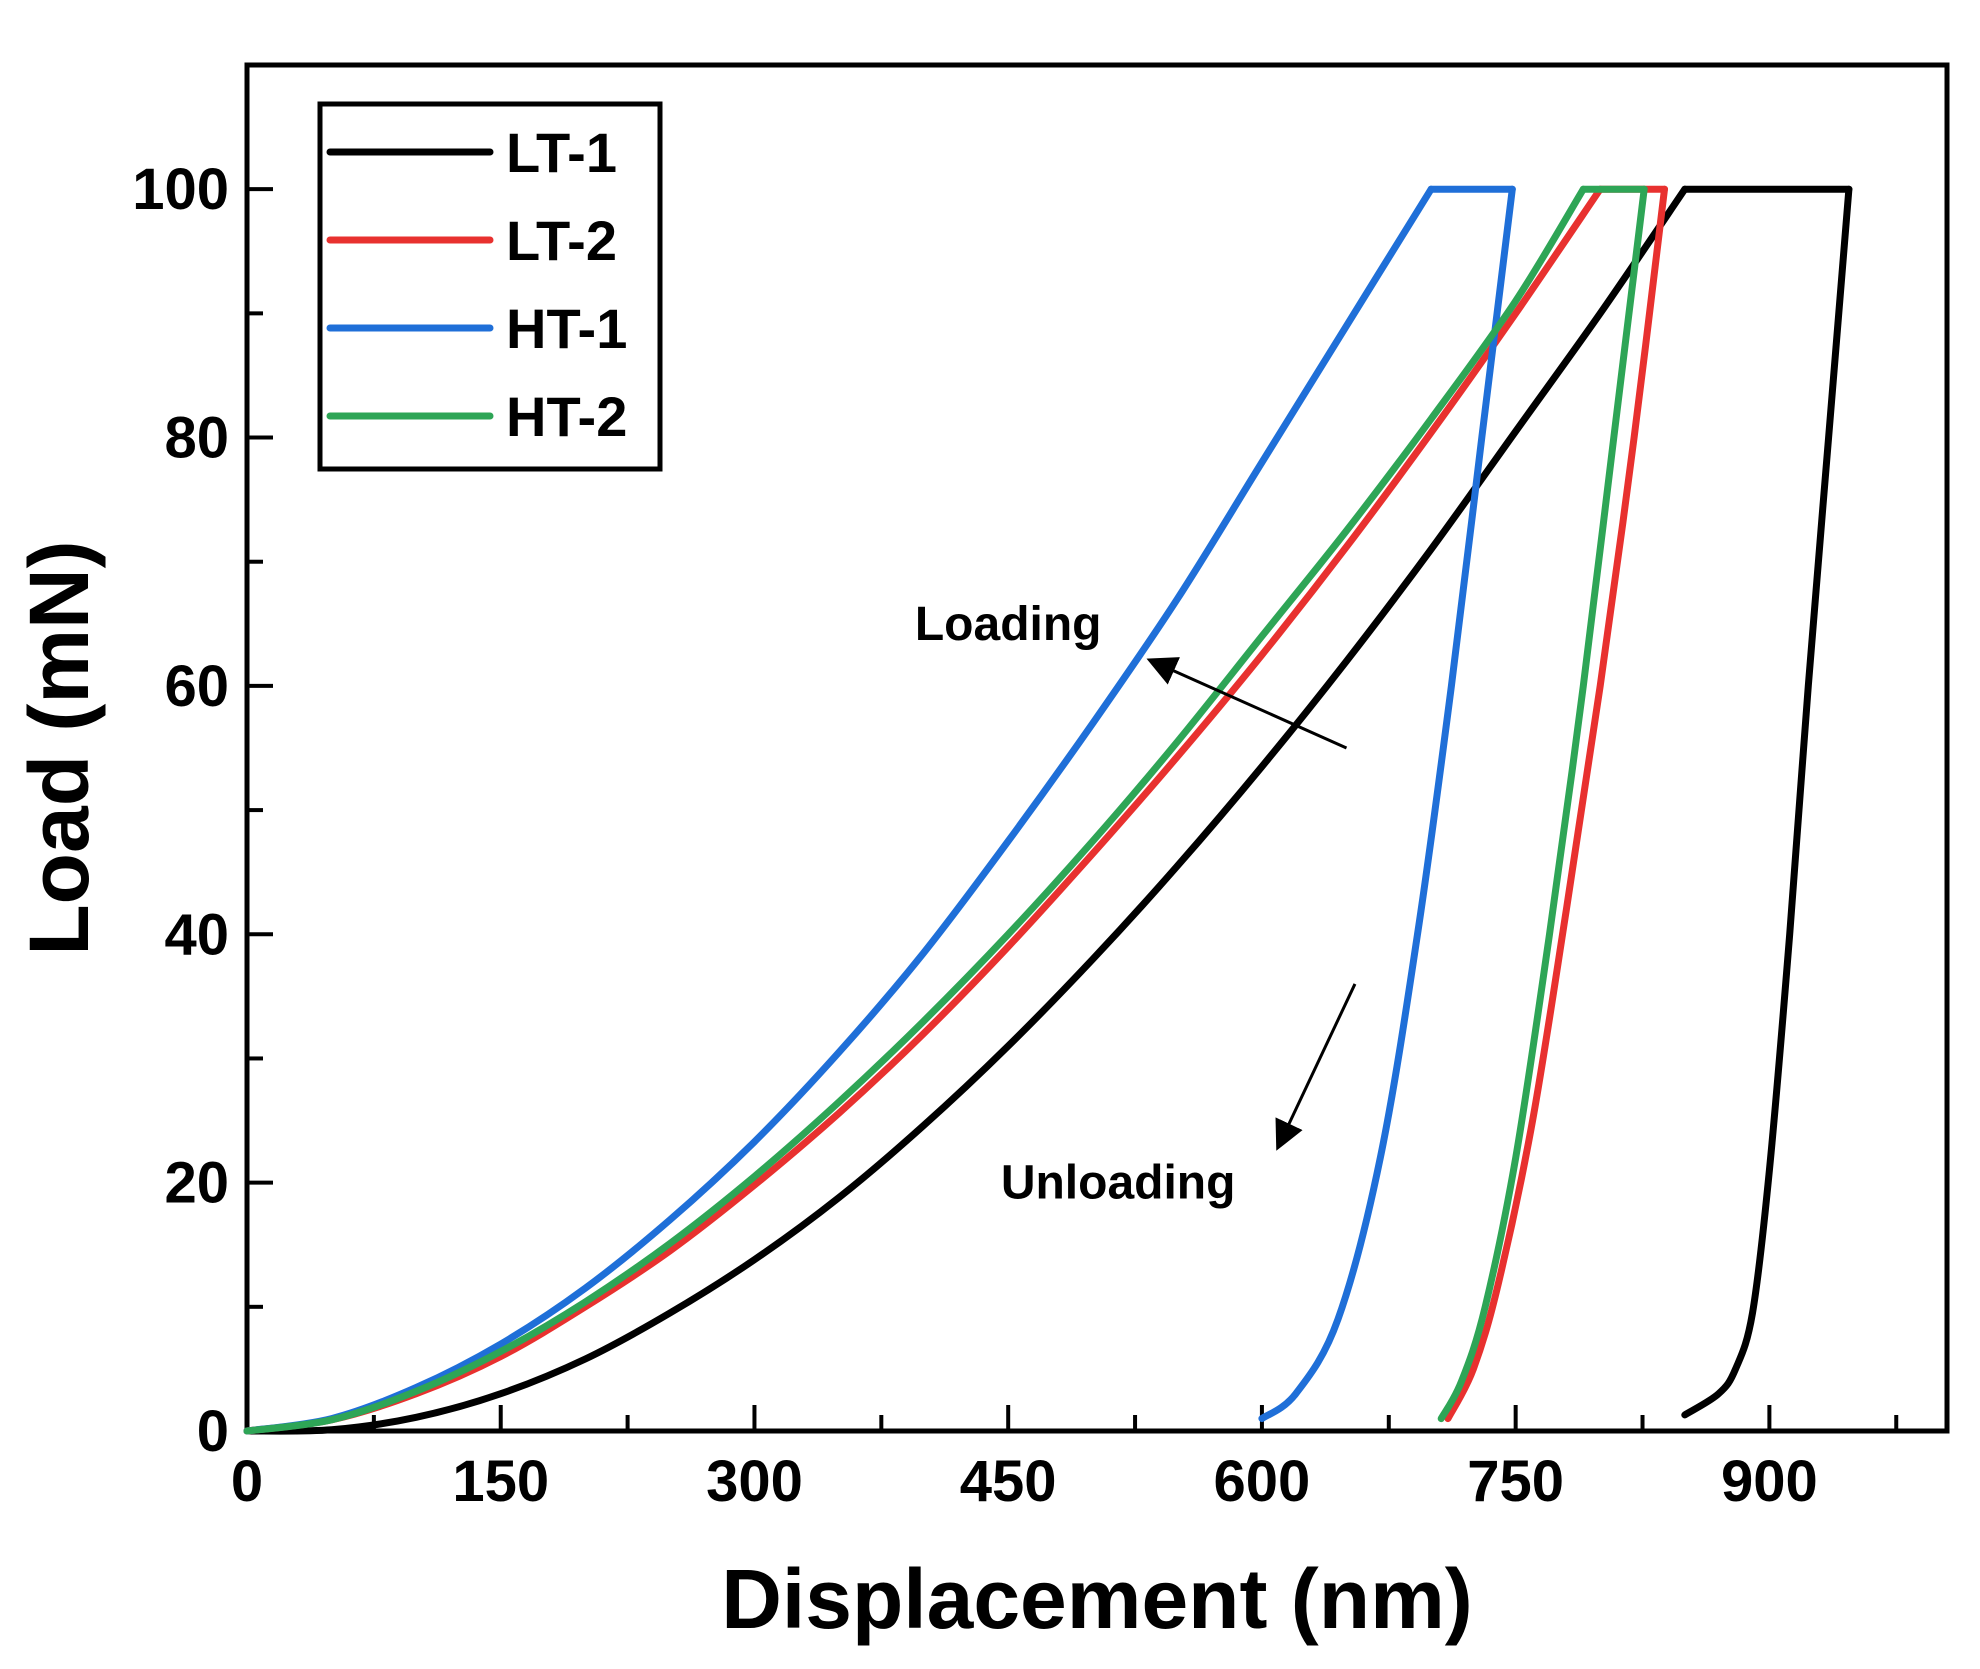  What do you see at coordinates (196, 1183) in the screenshot?
I see `y-tick-label: 20` at bounding box center [196, 1183].